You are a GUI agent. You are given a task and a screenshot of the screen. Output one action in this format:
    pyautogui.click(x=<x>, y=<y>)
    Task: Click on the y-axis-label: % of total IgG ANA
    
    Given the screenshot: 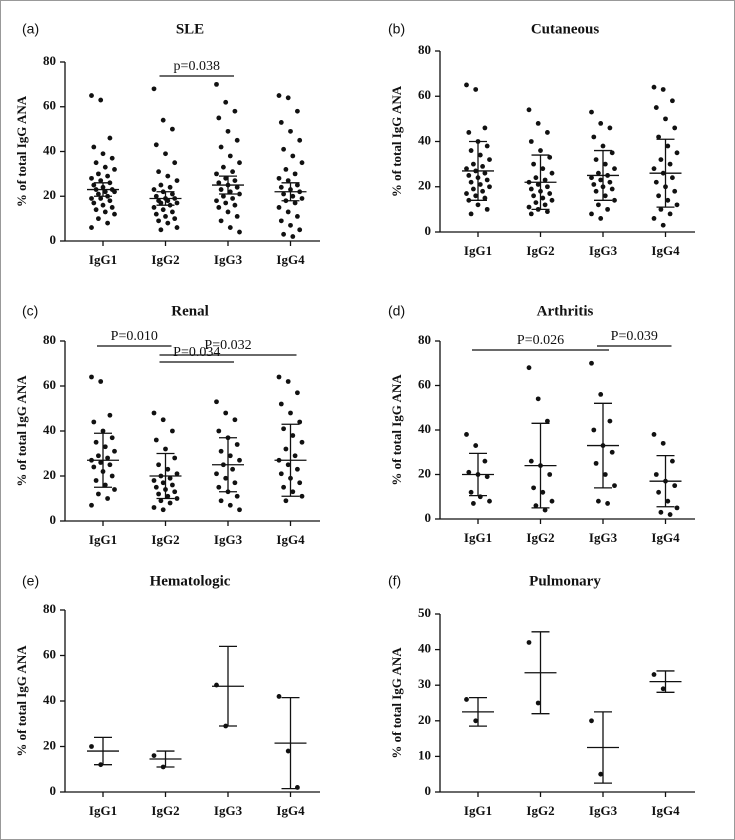 What is the action you would take?
    pyautogui.click(x=21, y=431)
    